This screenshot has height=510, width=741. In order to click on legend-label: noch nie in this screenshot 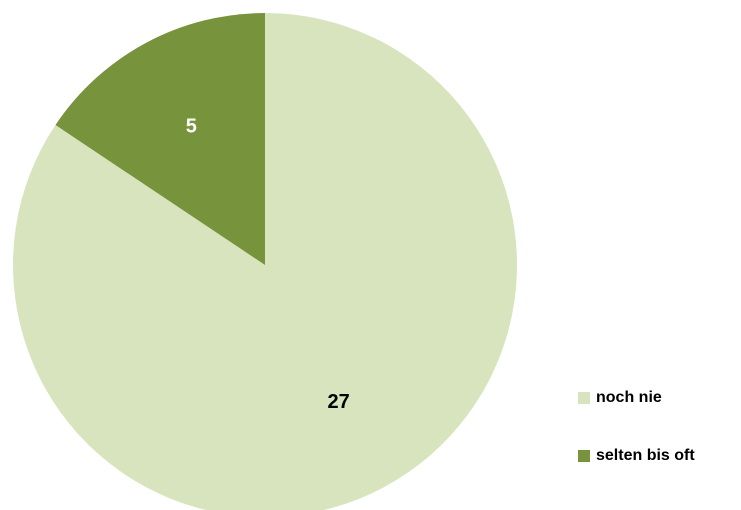, I will do `click(629, 397)`.